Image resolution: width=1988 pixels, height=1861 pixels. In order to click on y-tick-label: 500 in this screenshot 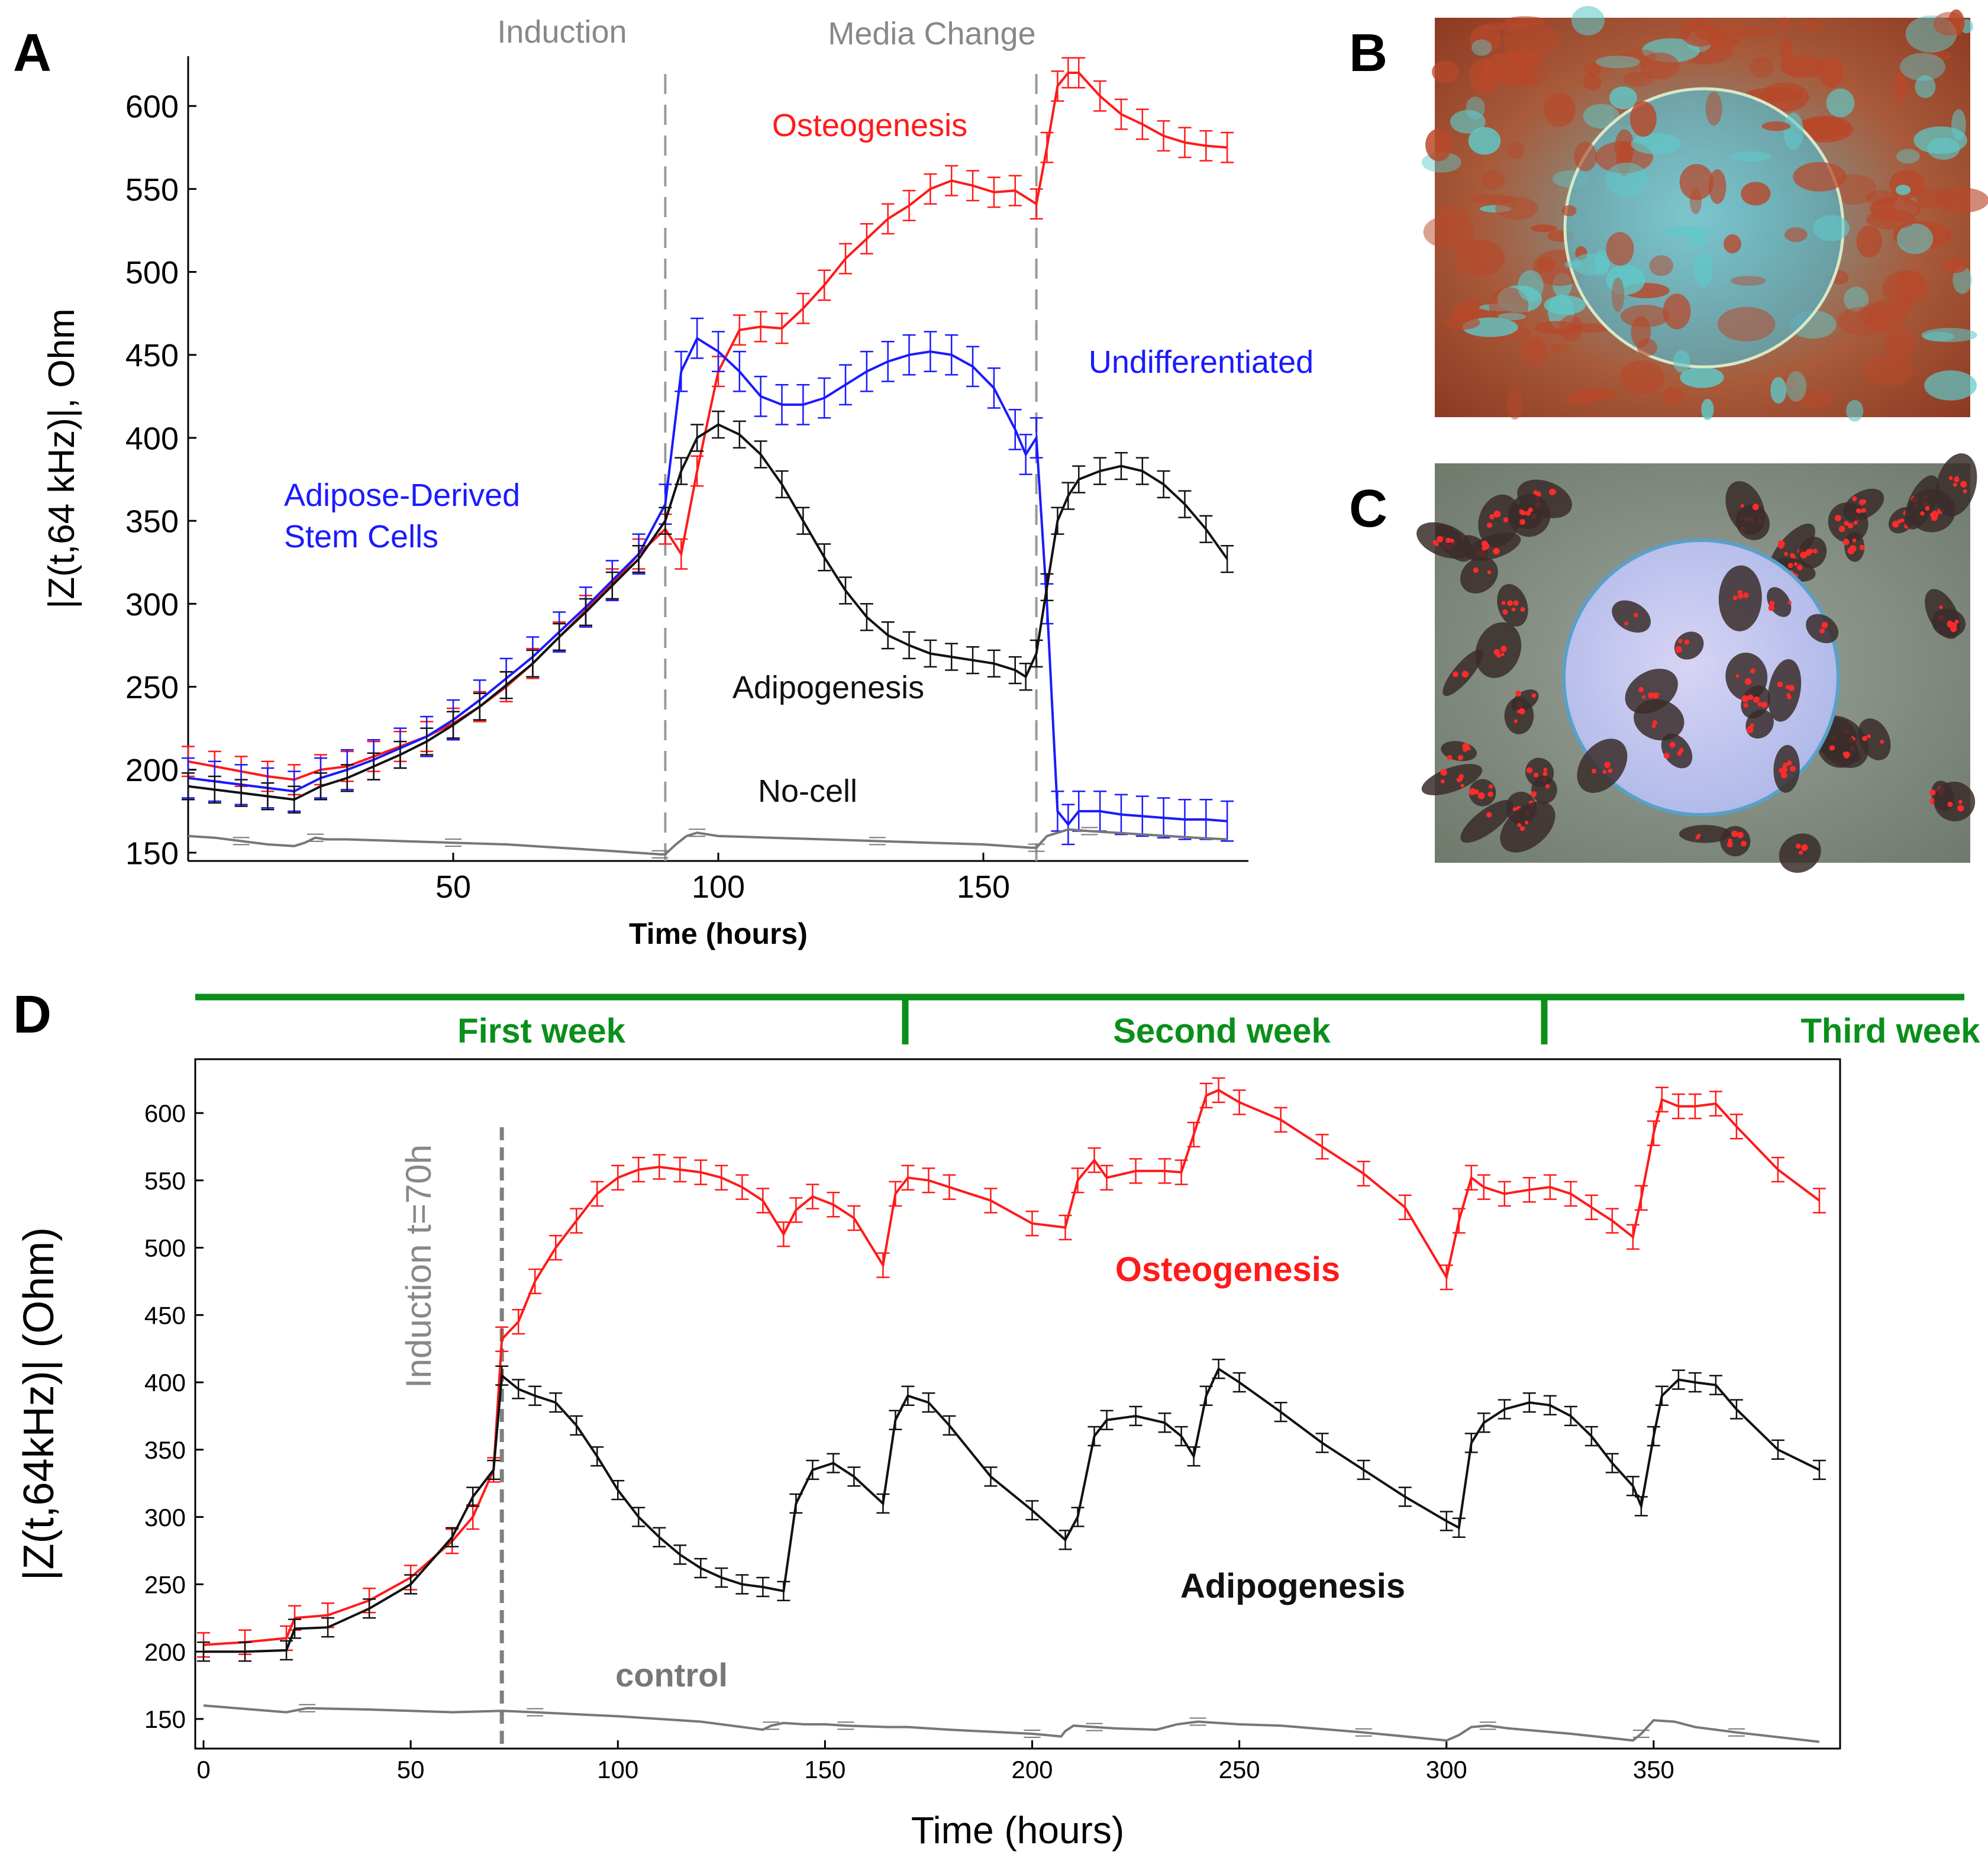, I will do `click(165, 1248)`.